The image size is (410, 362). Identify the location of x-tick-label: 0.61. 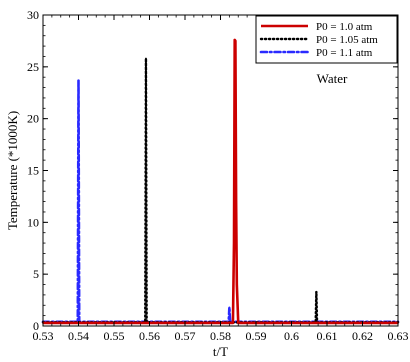
(327, 336).